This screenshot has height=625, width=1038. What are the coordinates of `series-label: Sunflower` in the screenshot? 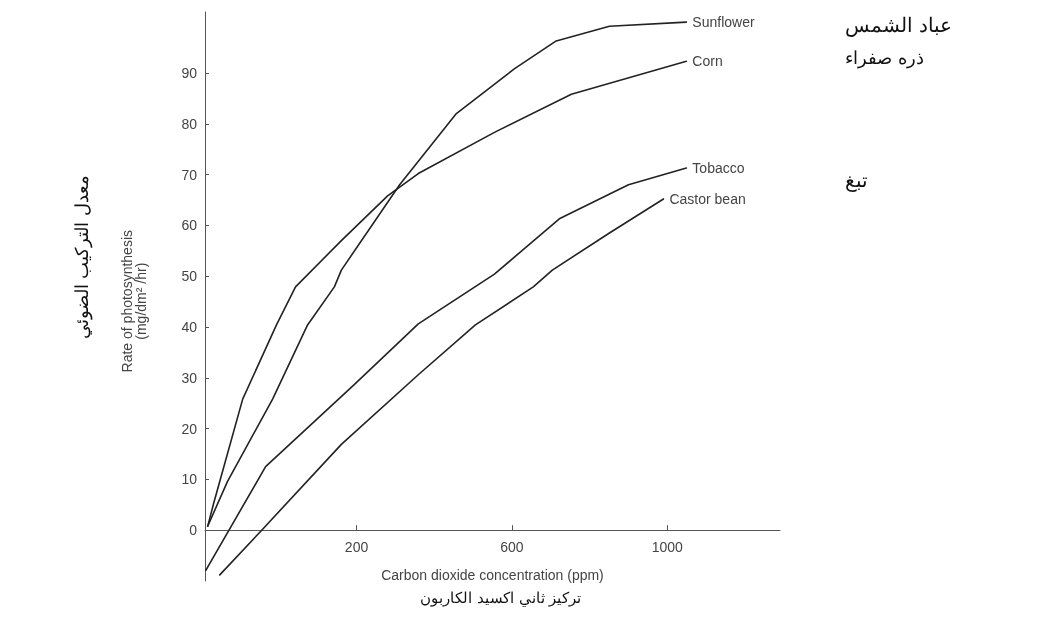 It's located at (723, 22).